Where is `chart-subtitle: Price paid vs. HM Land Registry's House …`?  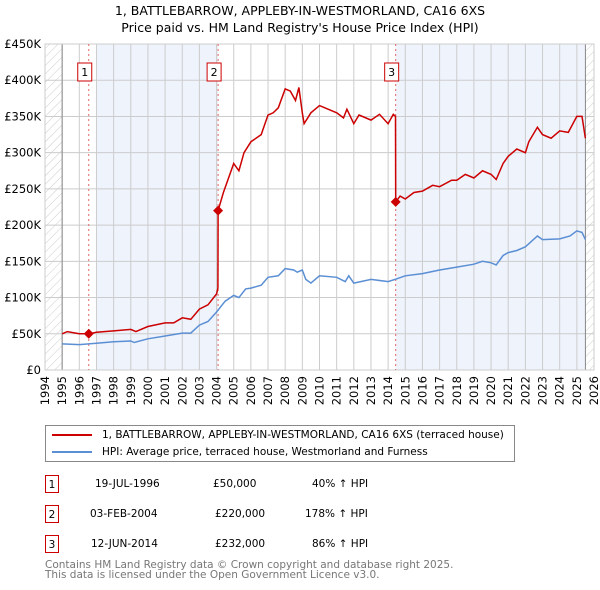 chart-subtitle: Price paid vs. HM Land Registry's House … is located at coordinates (300, 27).